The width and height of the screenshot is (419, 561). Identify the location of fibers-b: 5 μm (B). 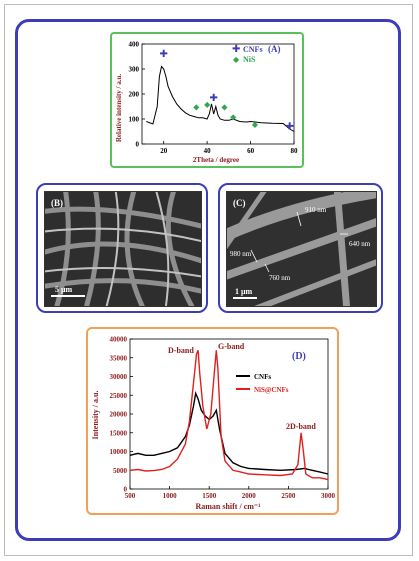
(123, 249).